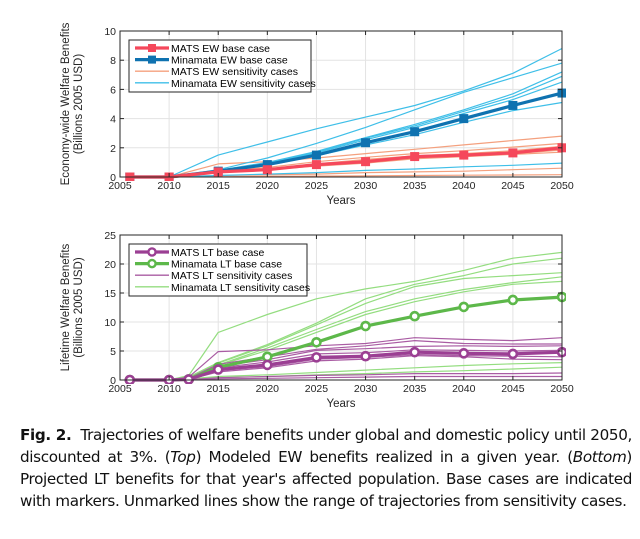 This screenshot has width=640, height=539. I want to click on legend-label: MATS LT base case, so click(218, 253).